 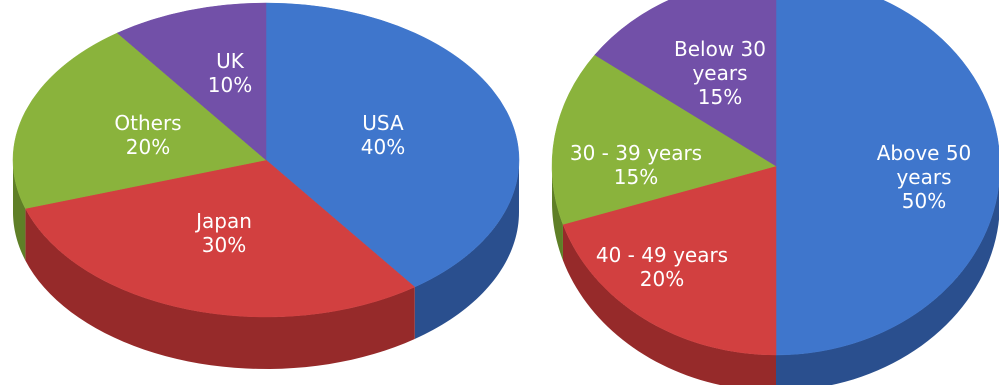 What do you see at coordinates (383, 135) in the screenshot?
I see `pie-1-label-1: USA 40%` at bounding box center [383, 135].